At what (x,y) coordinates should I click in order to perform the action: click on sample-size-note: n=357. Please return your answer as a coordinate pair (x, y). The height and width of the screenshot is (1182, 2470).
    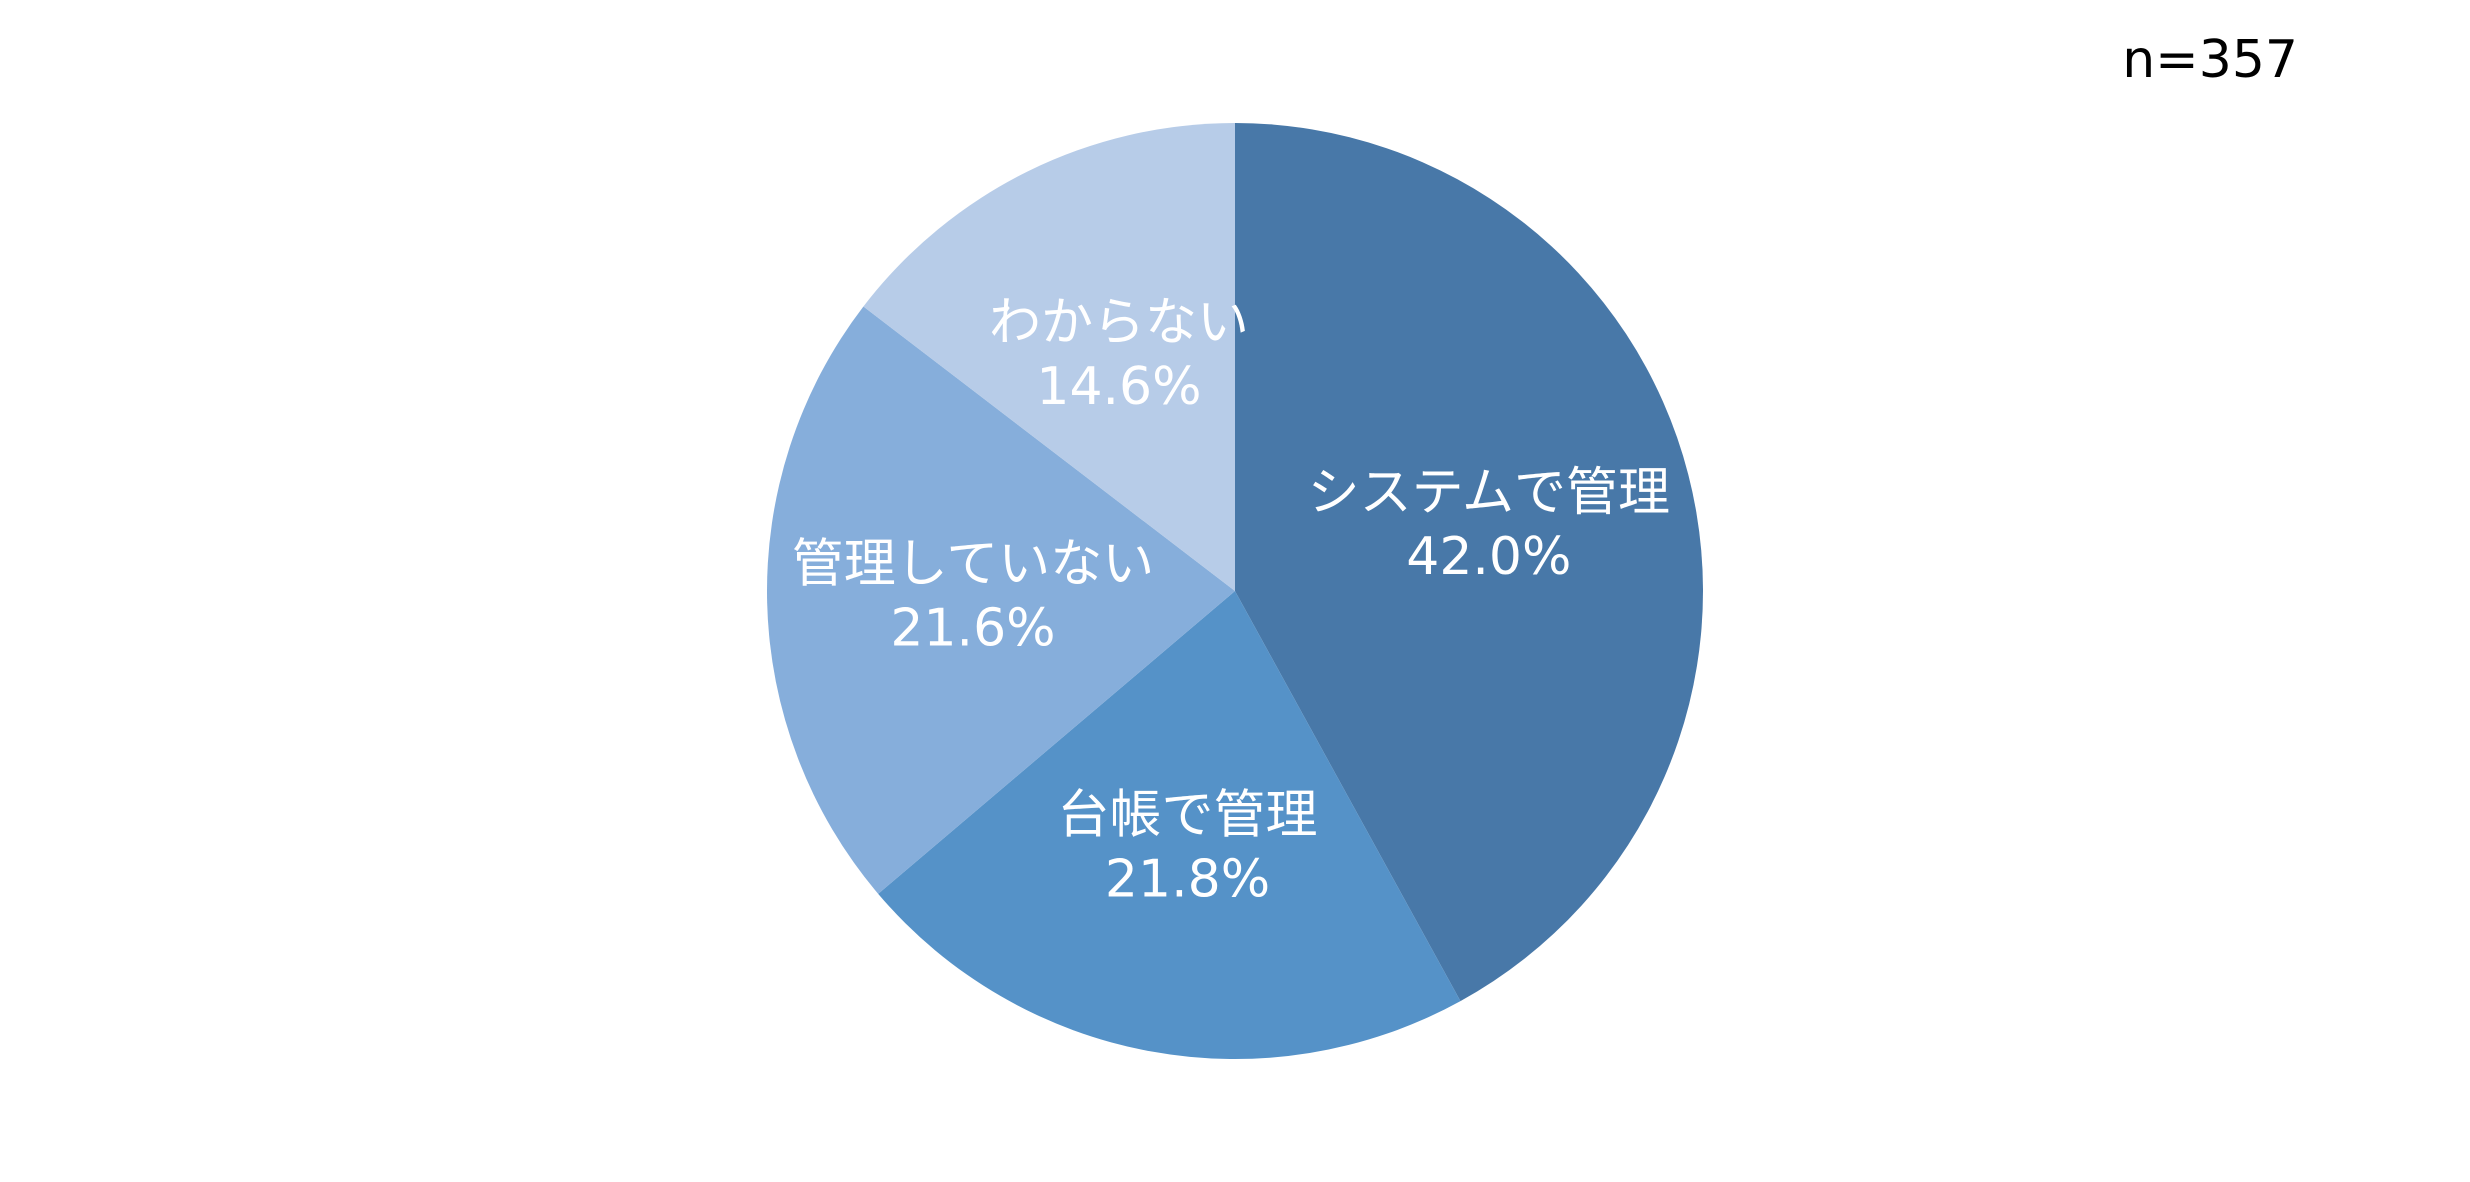
    Looking at the image, I should click on (2210, 60).